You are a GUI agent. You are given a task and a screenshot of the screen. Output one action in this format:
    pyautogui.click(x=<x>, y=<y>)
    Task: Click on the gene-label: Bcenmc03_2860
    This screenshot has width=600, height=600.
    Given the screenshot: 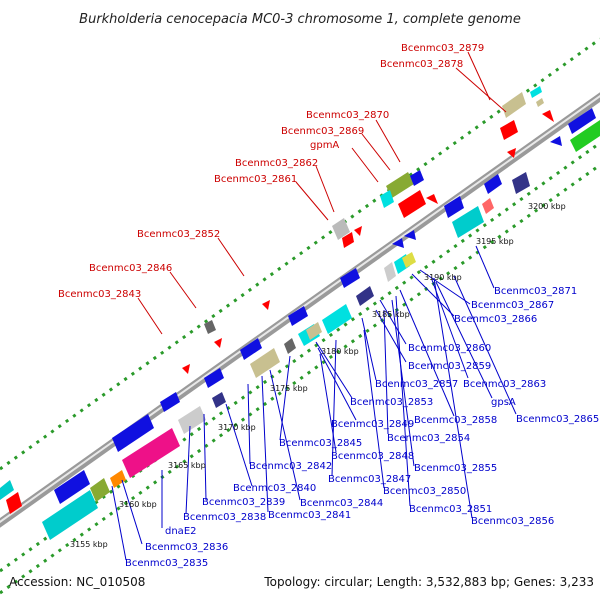 What is the action you would take?
    pyautogui.click(x=449, y=348)
    